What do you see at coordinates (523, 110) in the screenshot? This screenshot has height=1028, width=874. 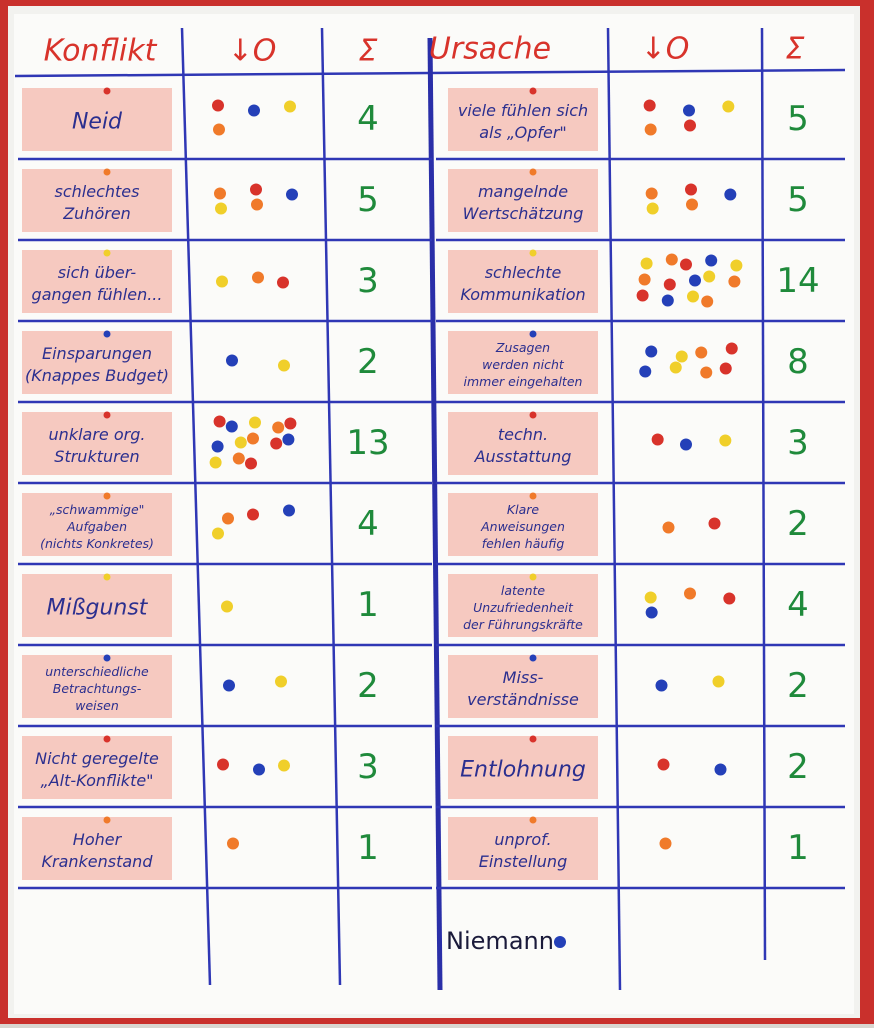 I see `note-text: viele fühlen sich` at bounding box center [523, 110].